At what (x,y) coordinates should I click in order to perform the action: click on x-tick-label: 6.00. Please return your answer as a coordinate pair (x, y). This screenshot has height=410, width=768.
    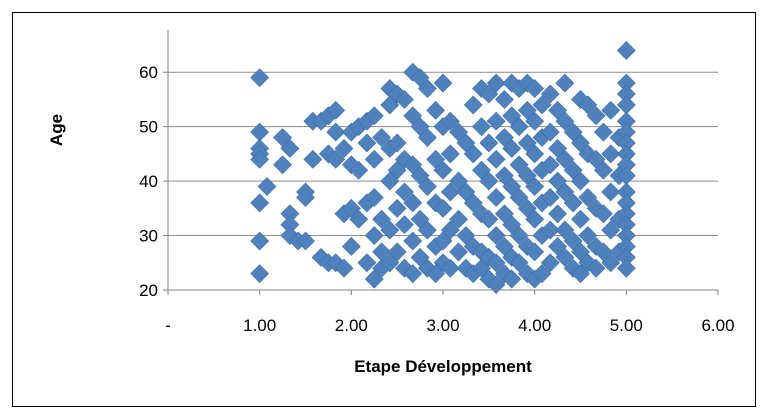
    Looking at the image, I should click on (717, 325).